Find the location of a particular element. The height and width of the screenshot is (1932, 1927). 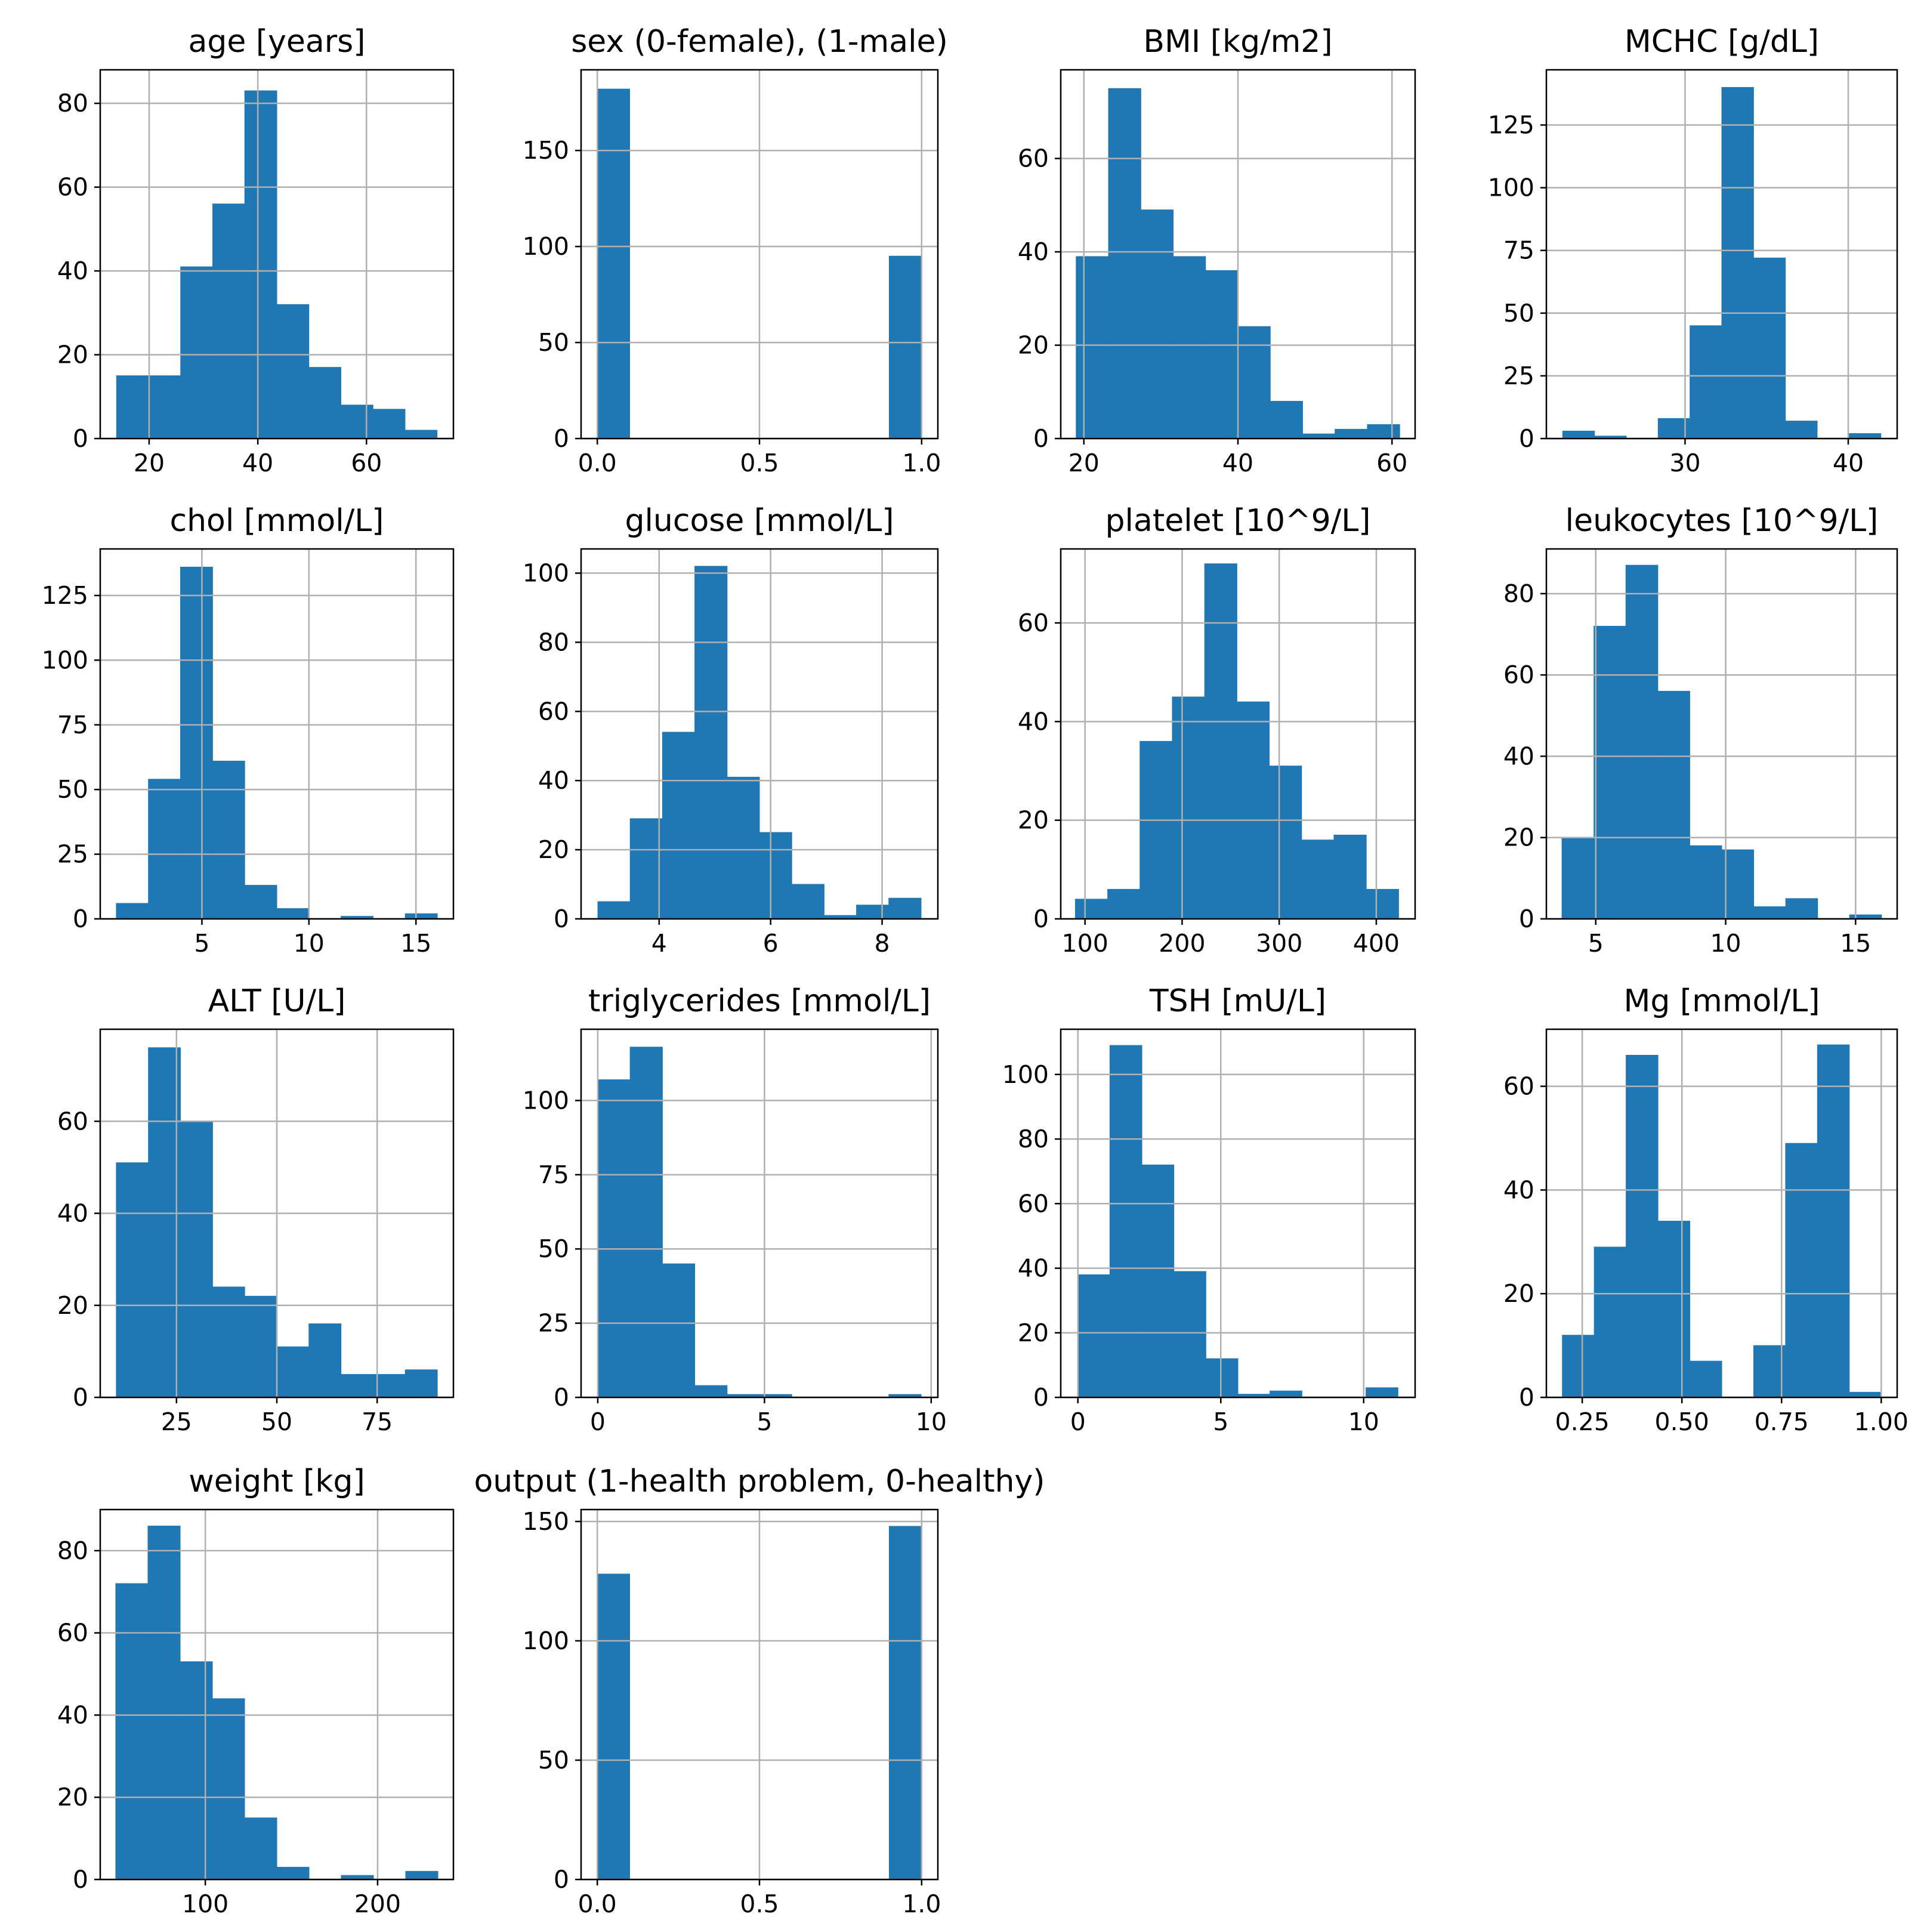

x-tick-label: 75 is located at coordinates (377, 1422).